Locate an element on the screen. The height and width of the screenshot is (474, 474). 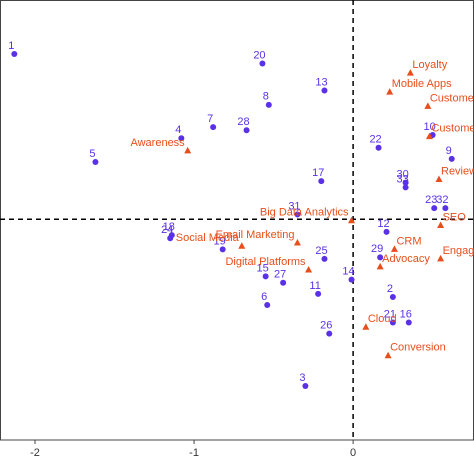
observation-label: 8 is located at coordinates (266, 97).